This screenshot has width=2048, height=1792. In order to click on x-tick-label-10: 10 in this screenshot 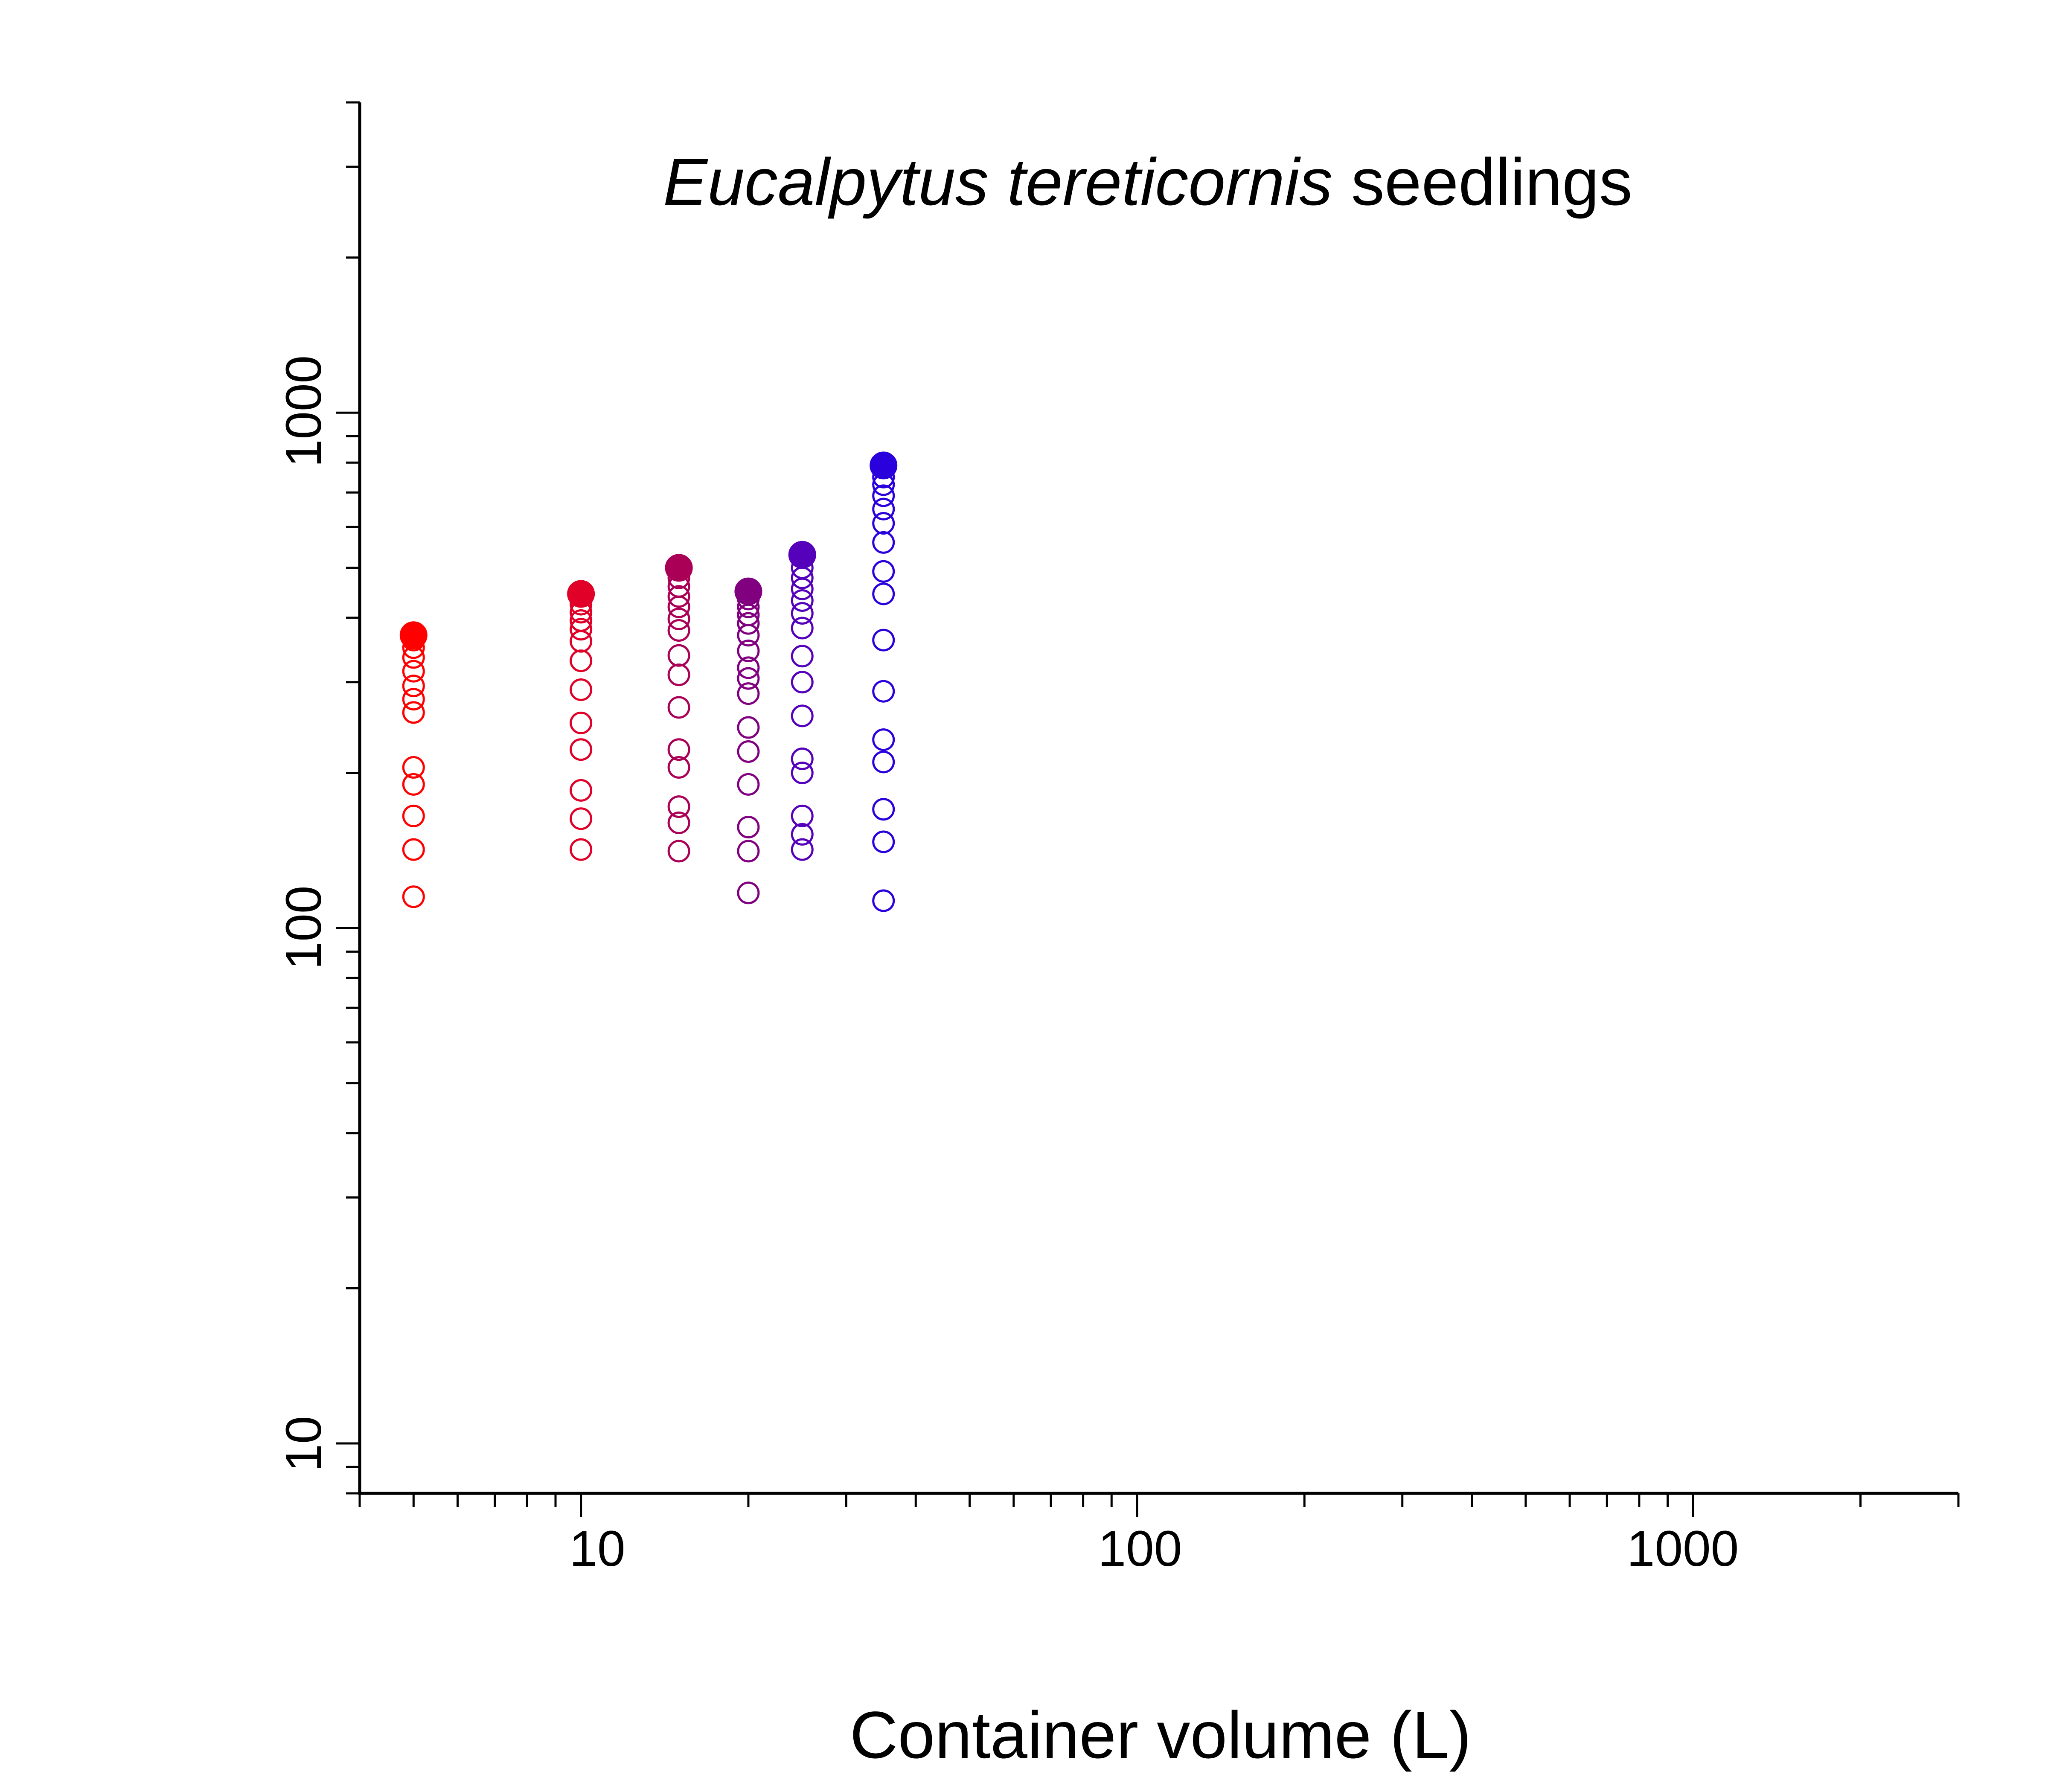, I will do `click(597, 1549)`.